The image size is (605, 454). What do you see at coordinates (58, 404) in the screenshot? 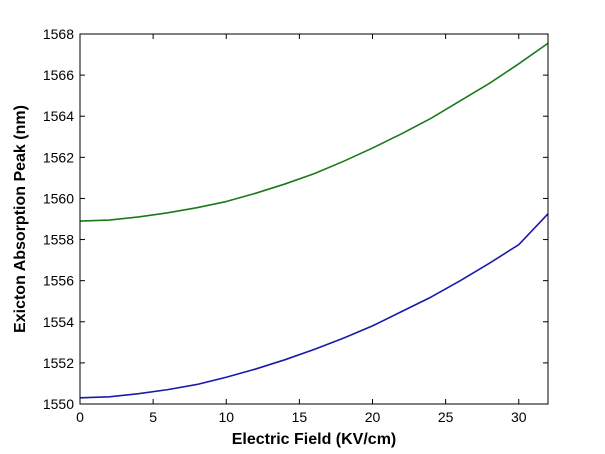
I see `y-tick-label: 1550` at bounding box center [58, 404].